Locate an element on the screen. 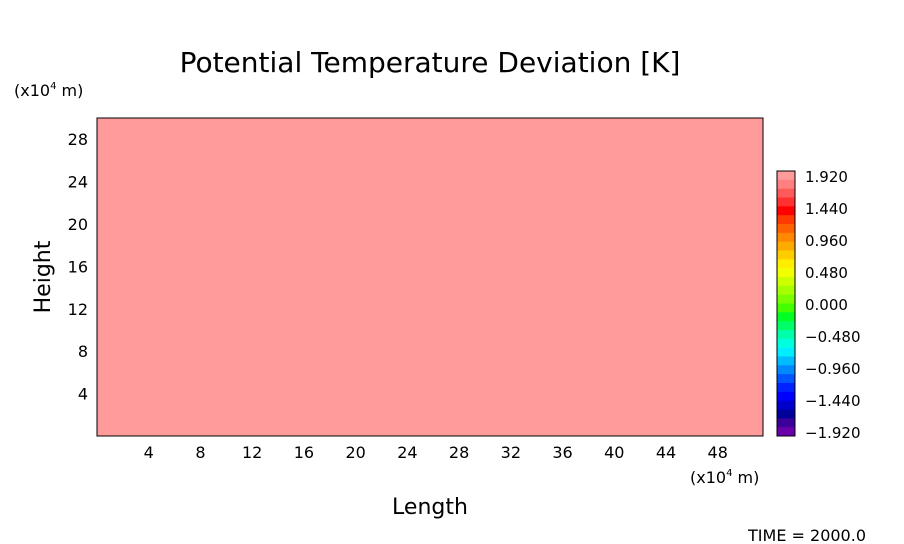  colorbar-tick-label: −0.960 is located at coordinates (833, 369).